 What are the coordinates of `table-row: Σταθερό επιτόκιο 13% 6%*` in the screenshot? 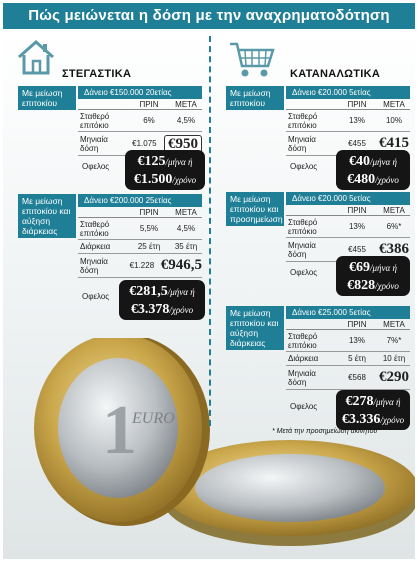 It's located at (348, 227).